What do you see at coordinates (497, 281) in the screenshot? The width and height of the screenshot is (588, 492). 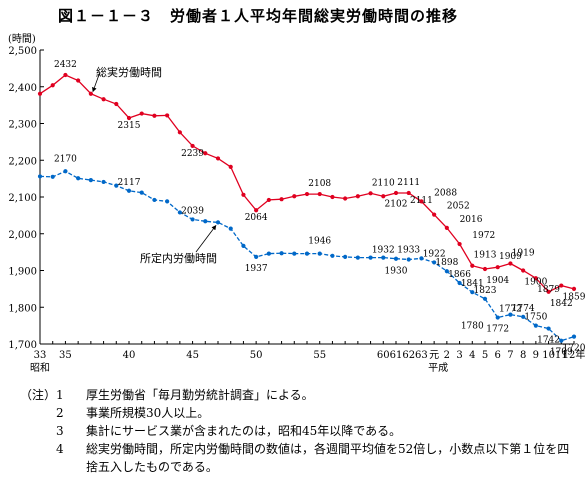 I see `data-label: 1904` at bounding box center [497, 281].